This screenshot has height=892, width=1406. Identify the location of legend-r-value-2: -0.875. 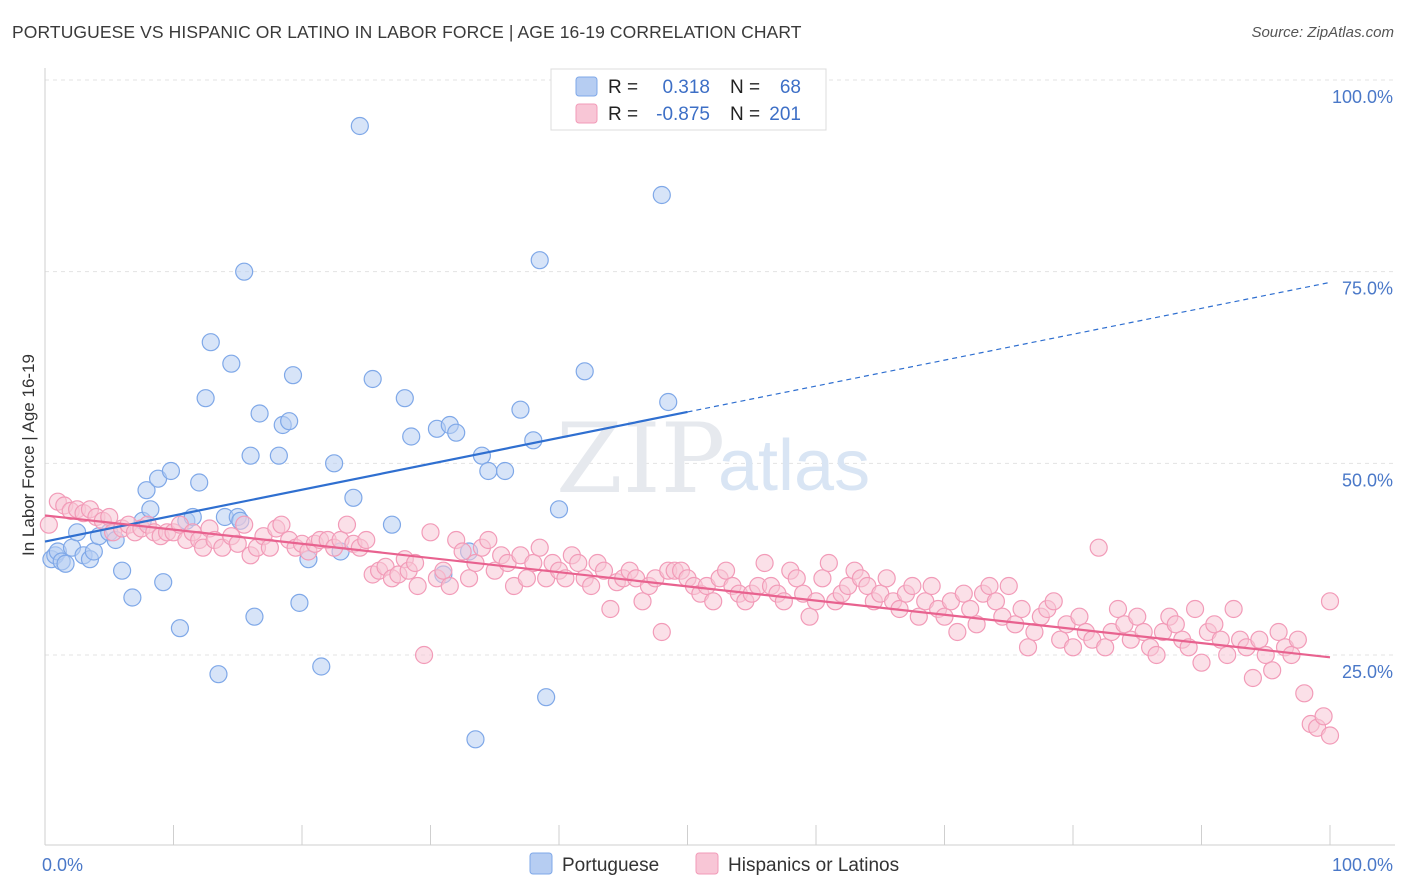
(683, 114).